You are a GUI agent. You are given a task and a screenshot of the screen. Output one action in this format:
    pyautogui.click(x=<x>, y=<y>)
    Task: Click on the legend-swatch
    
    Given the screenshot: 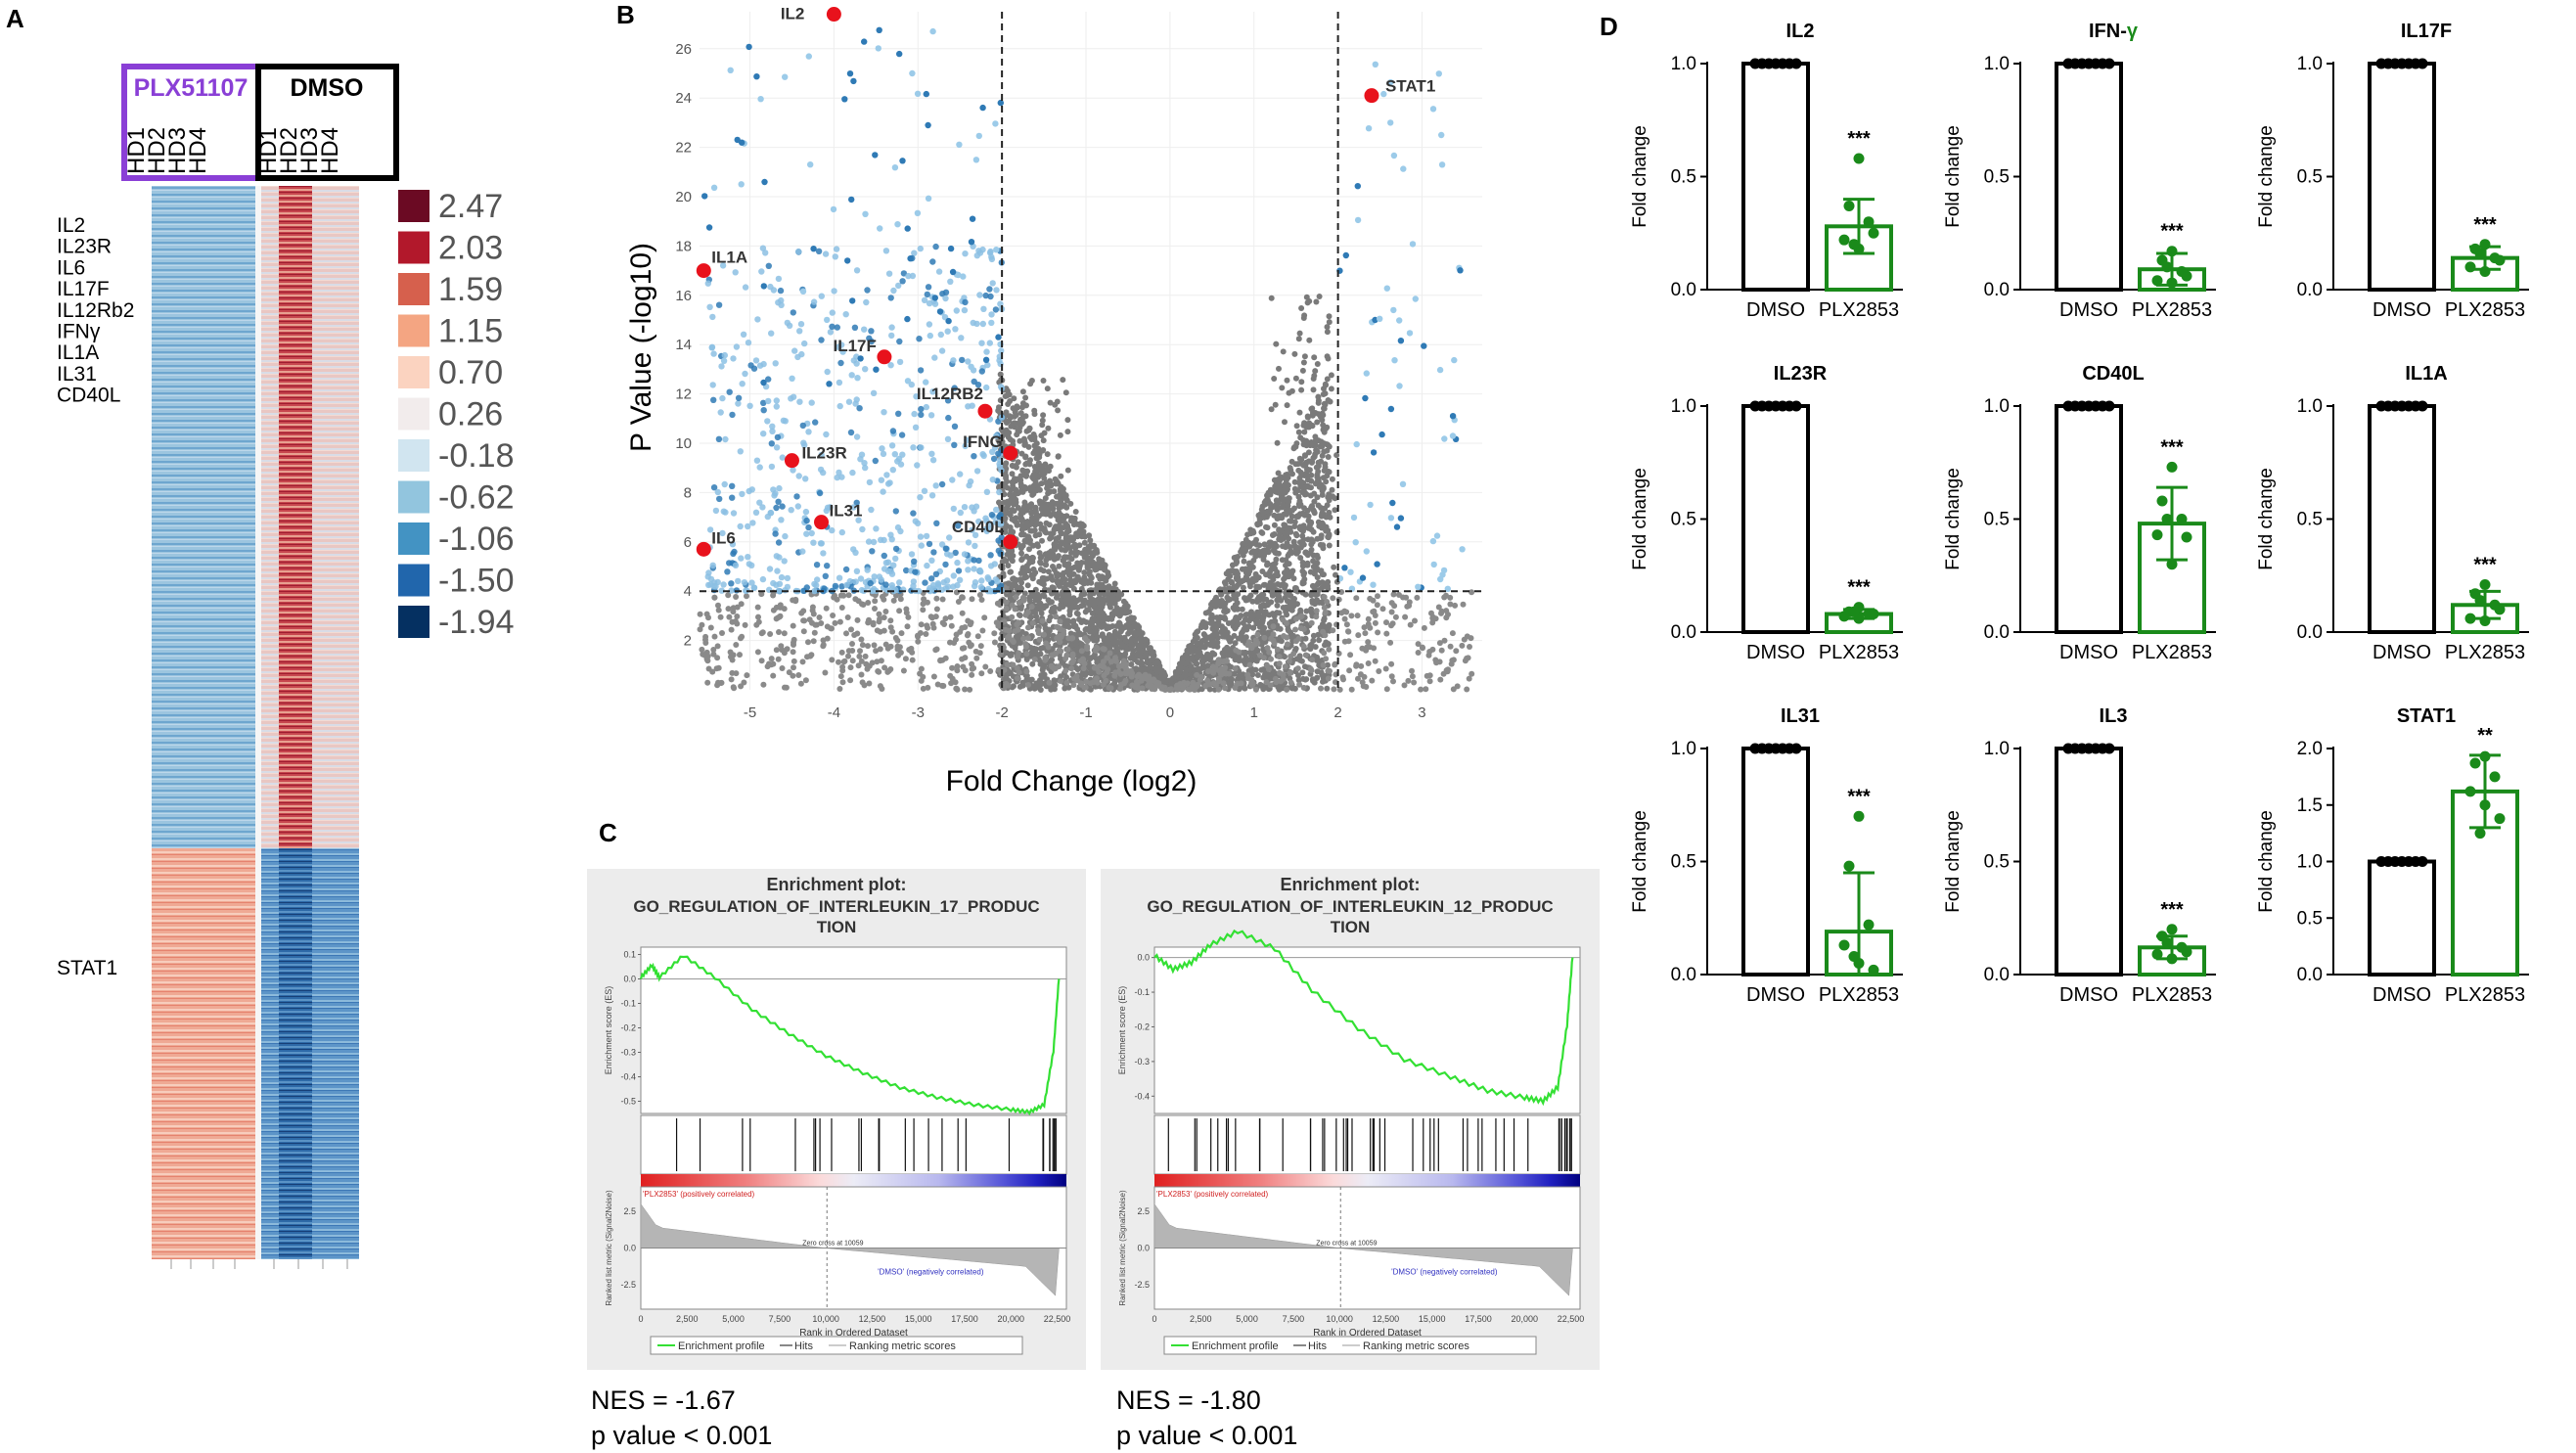 What is the action you would take?
    pyautogui.click(x=413, y=330)
    